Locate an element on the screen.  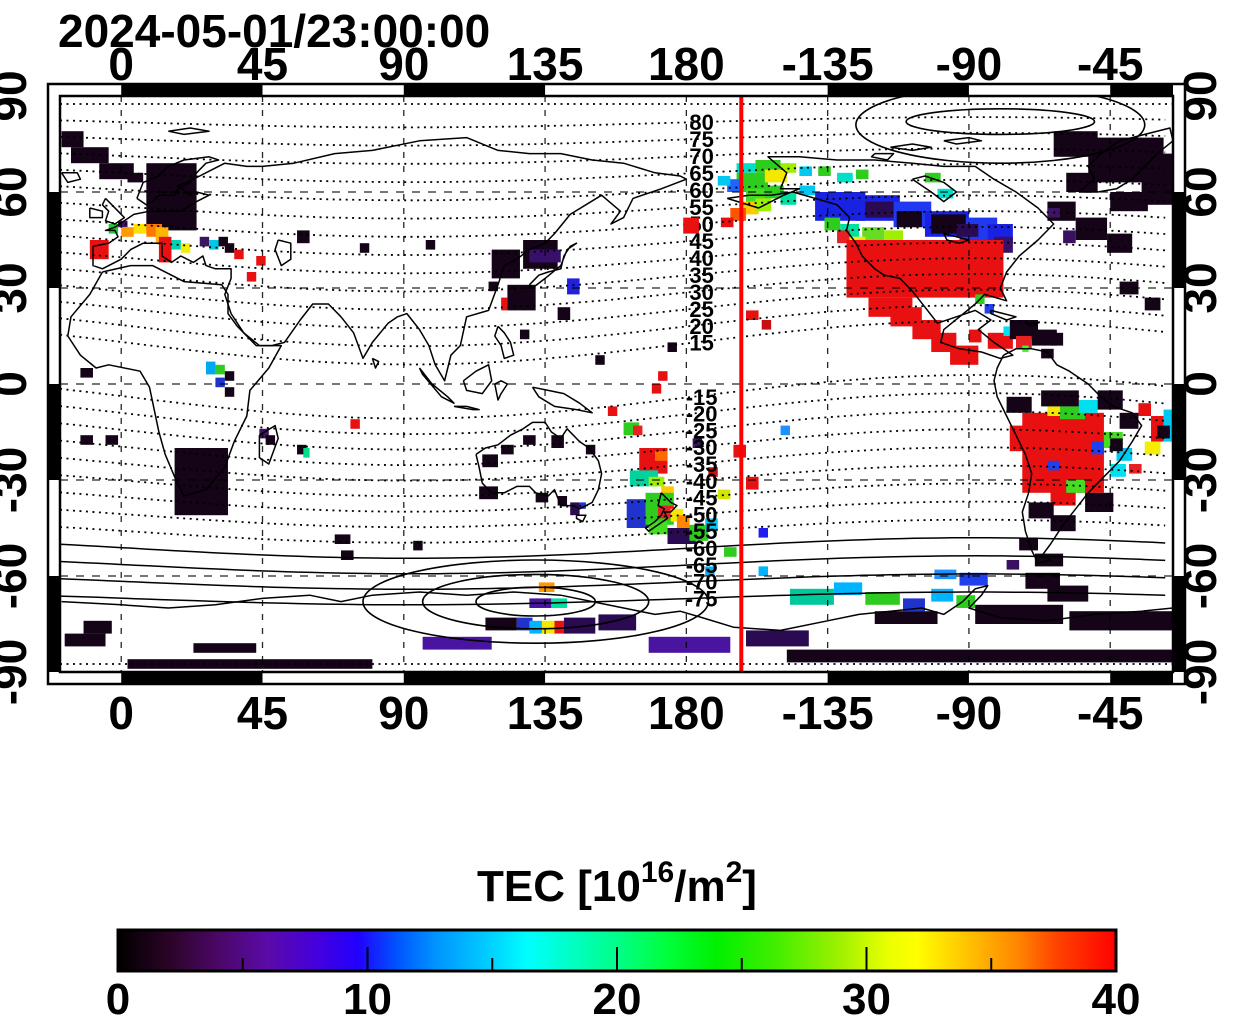
colorbar-title-main: TEC [10 is located at coordinates (559, 886).